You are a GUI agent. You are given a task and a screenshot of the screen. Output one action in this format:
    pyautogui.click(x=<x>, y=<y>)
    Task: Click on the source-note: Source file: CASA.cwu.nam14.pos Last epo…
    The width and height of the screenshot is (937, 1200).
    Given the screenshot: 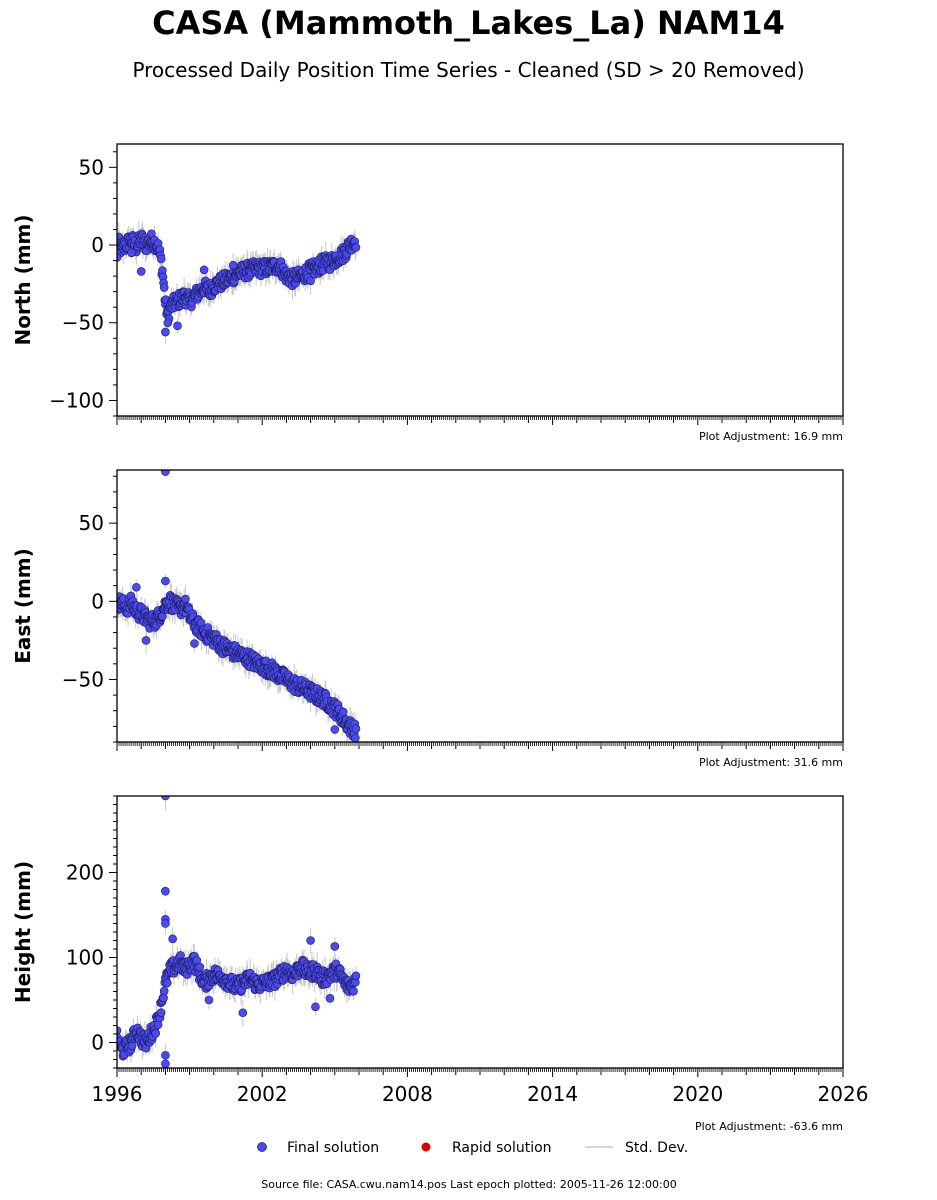 What is the action you would take?
    pyautogui.click(x=468, y=1184)
    